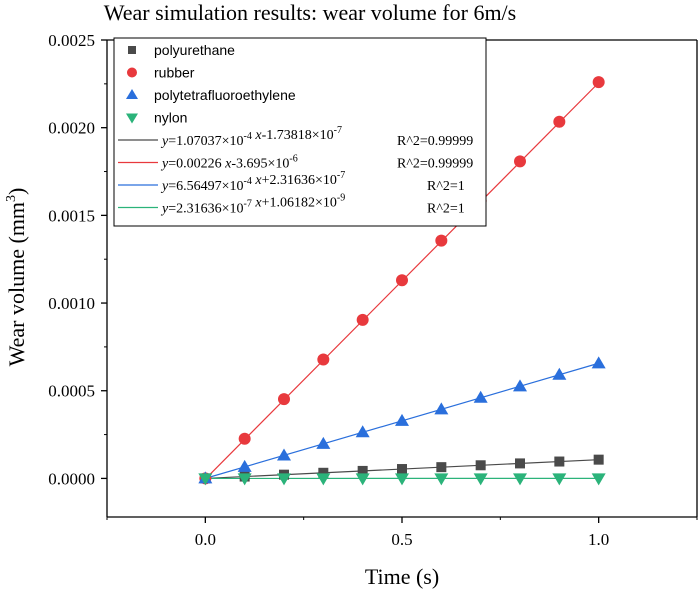 The image size is (700, 592). I want to click on equation-part: -1.73818×10, so click(298, 135).